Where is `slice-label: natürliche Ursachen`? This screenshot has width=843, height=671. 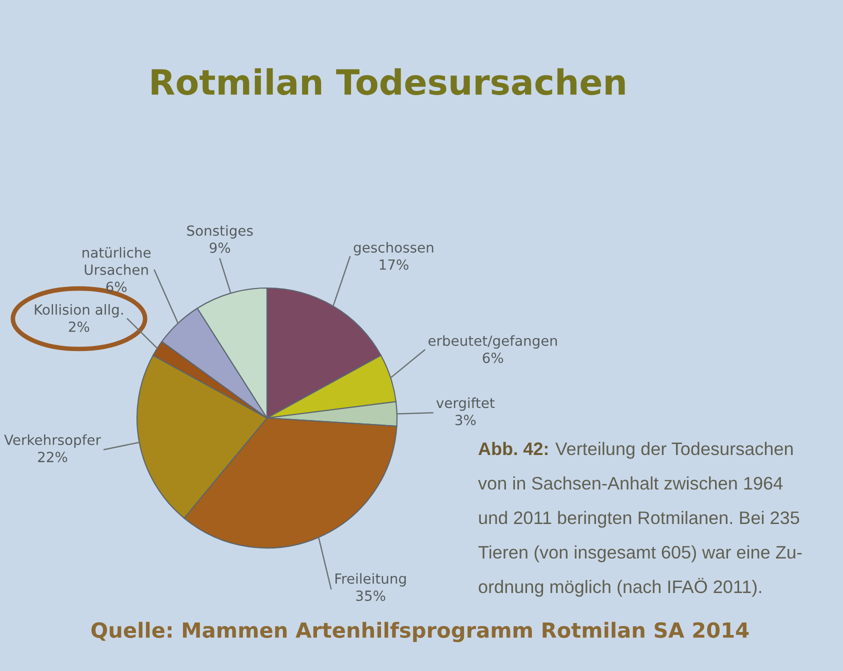
slice-label: natürliche Ursachen is located at coordinates (116, 261).